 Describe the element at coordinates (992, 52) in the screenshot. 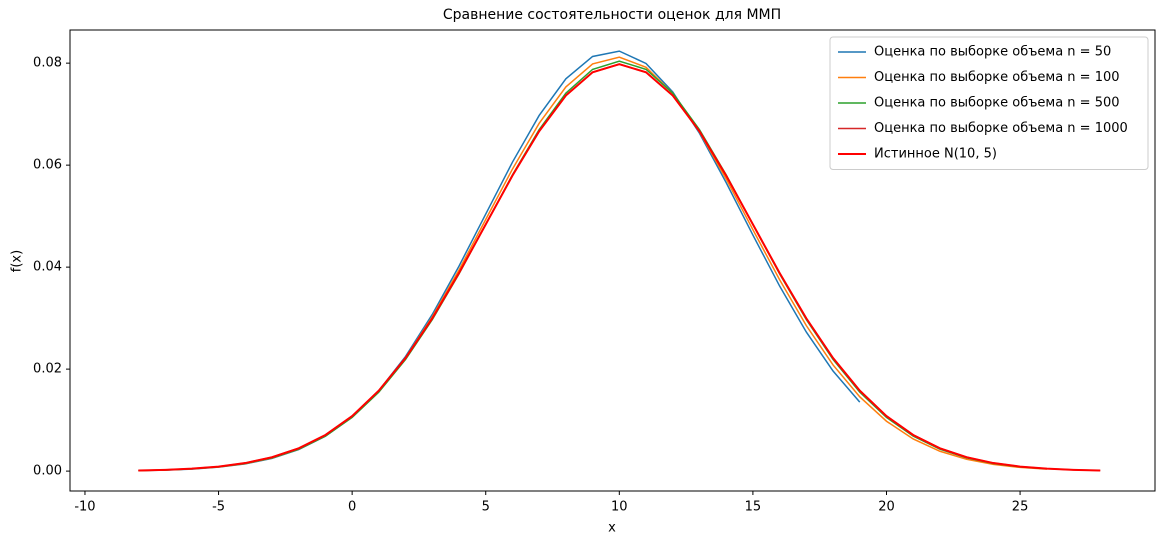

I see `legend-label: Оценка по выборке объема n = 50` at that location.